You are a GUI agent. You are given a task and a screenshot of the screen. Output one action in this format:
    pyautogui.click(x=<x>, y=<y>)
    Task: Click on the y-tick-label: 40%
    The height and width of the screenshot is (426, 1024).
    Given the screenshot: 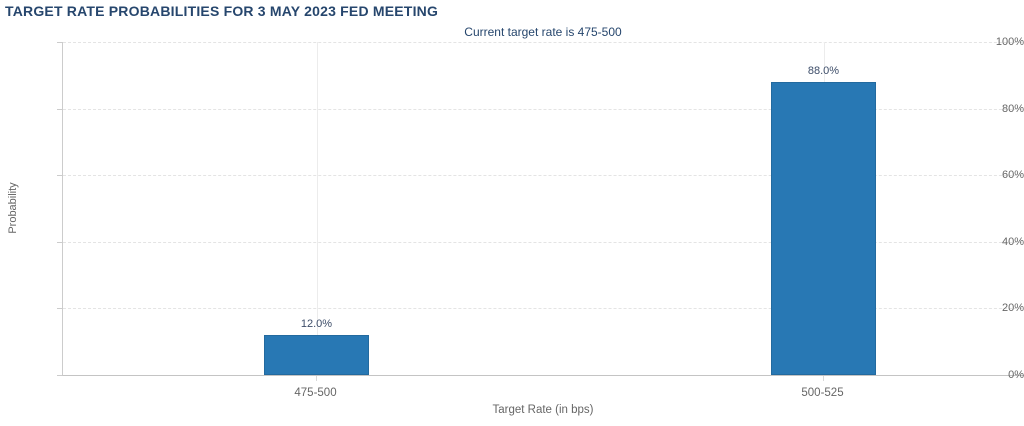 What is the action you would take?
    pyautogui.click(x=1012, y=241)
    